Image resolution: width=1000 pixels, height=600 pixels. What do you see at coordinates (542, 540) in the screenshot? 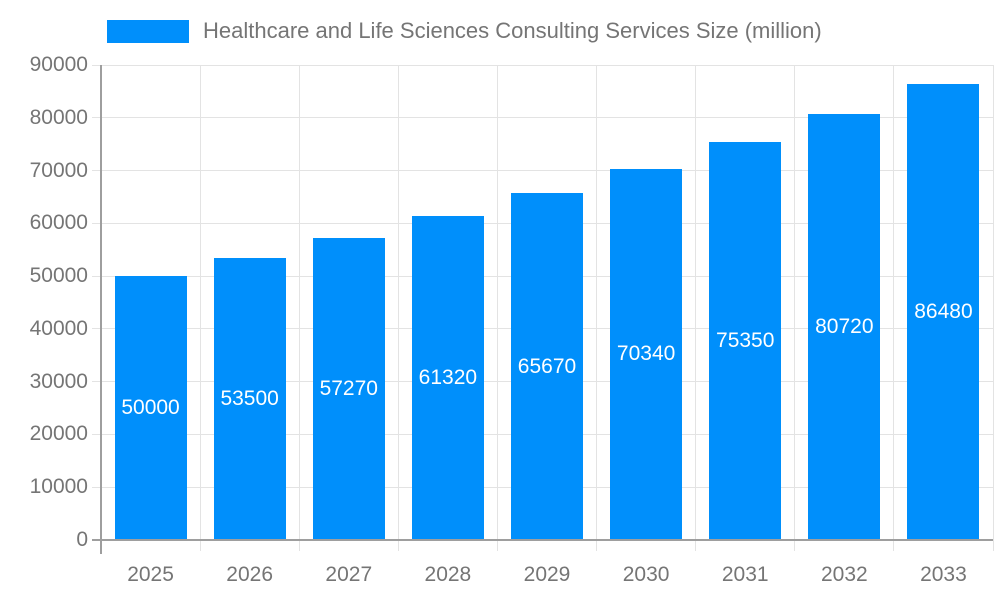
I see `x-axis-line` at bounding box center [542, 540].